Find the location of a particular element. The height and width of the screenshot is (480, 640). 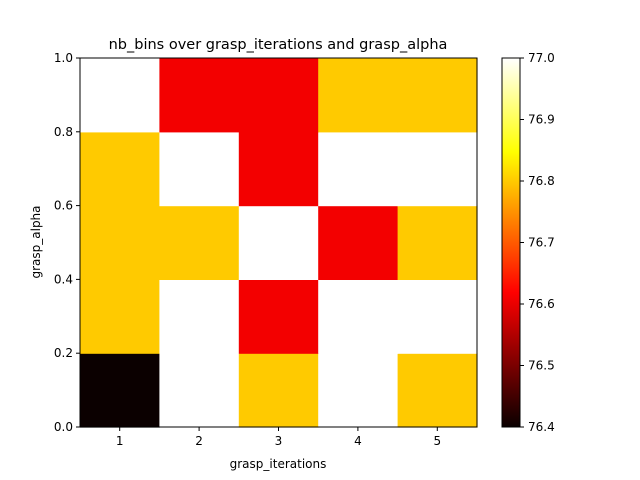

y-tick-label: 0.6 is located at coordinates (63, 206).